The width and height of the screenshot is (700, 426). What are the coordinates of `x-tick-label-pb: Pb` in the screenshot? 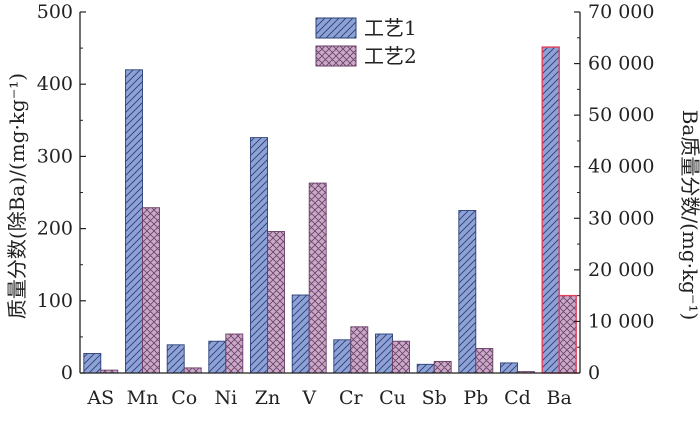 It's located at (475, 398).